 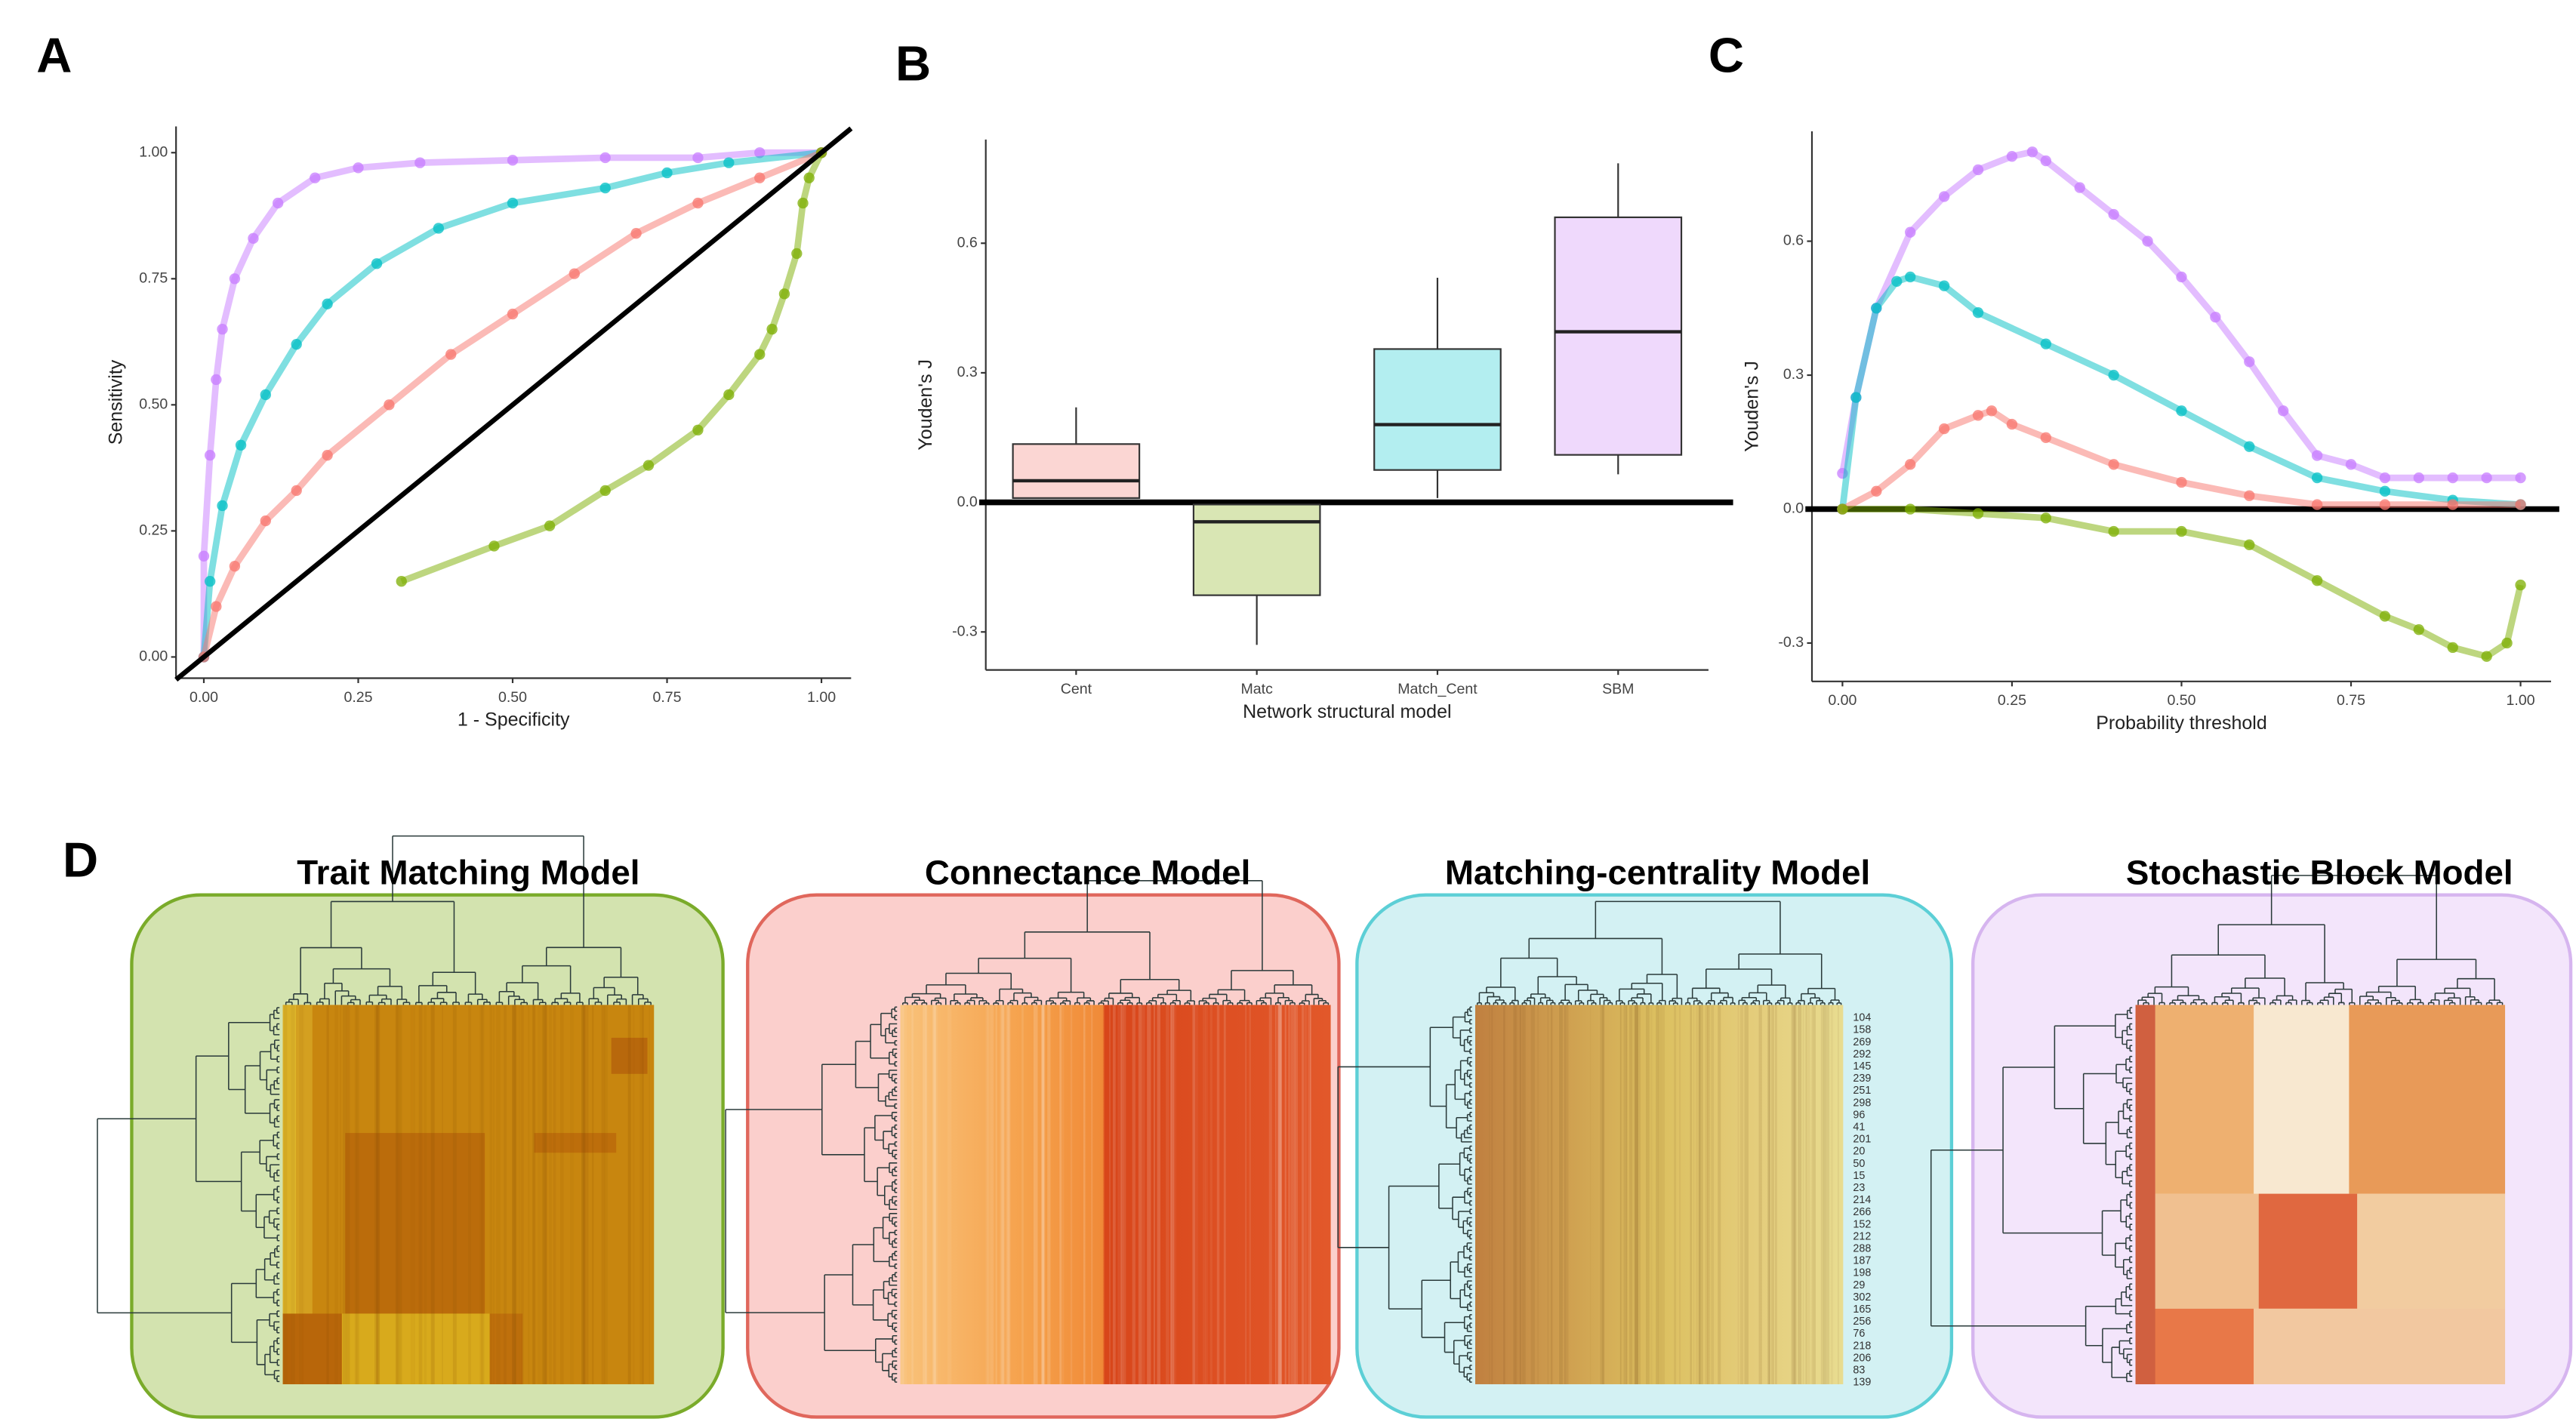 What do you see at coordinates (1862, 1261) in the screenshot?
I see `row-label: 187` at bounding box center [1862, 1261].